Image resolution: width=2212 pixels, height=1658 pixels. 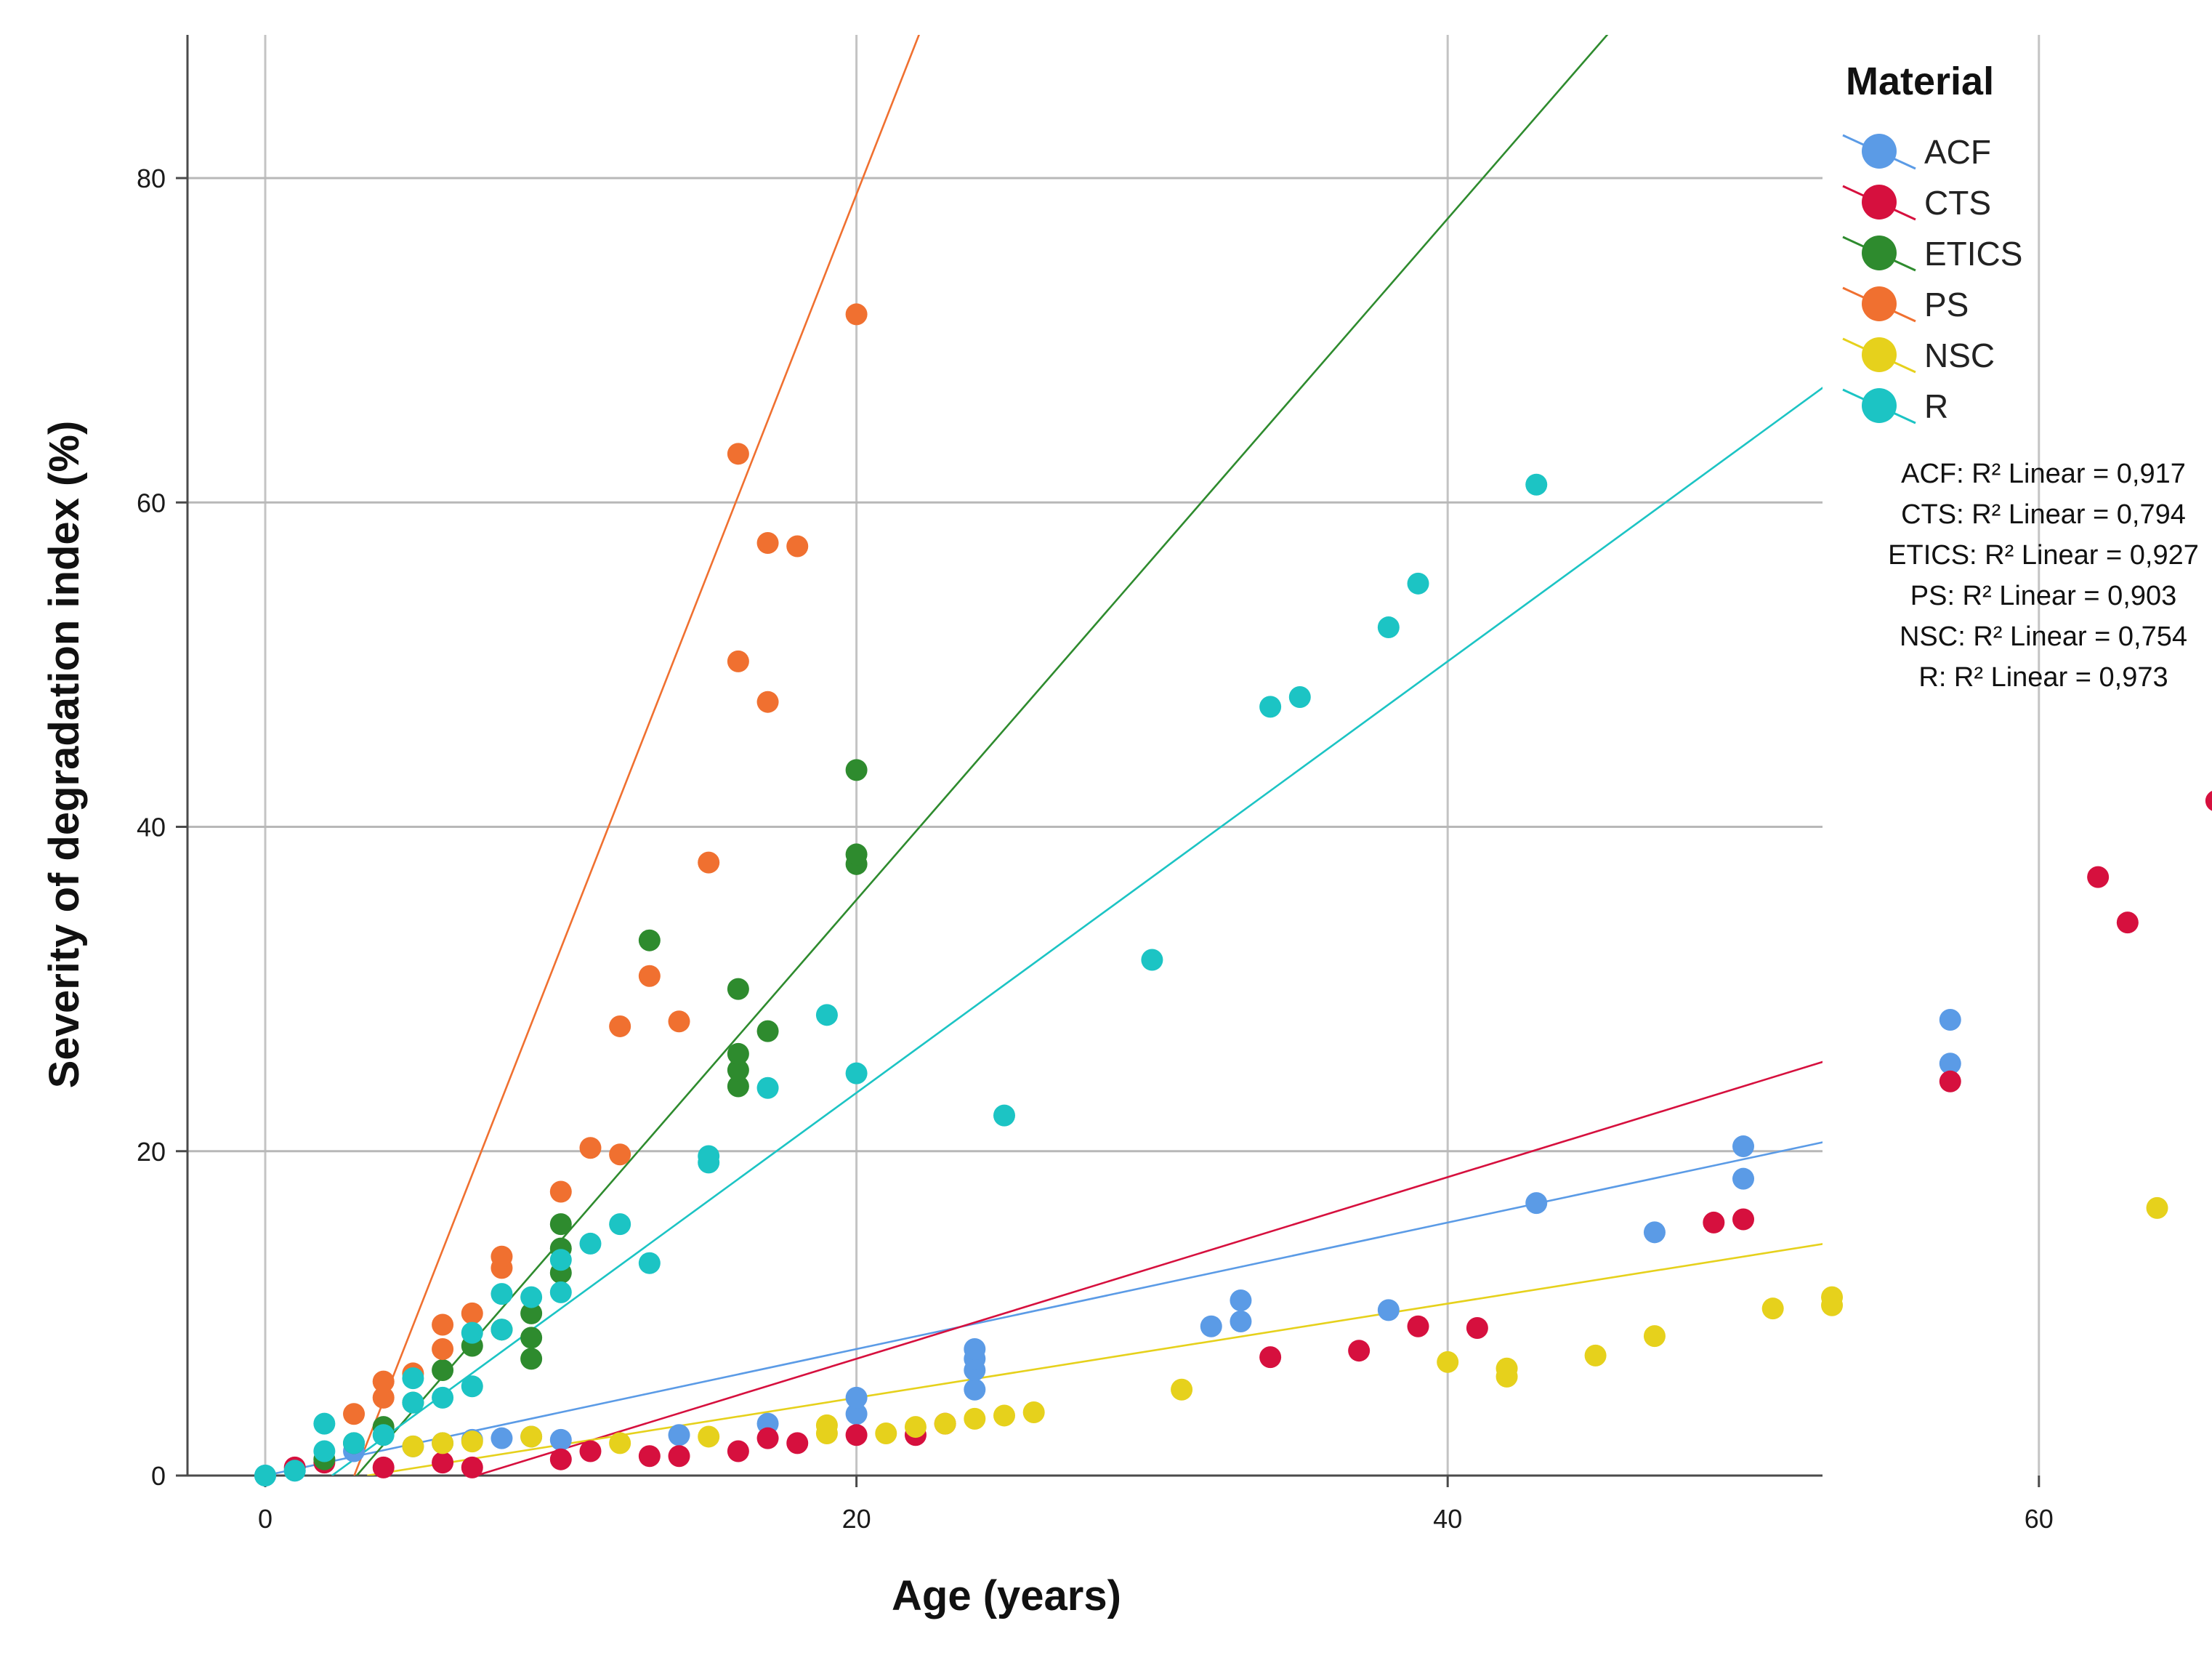 I want to click on x-tick-label: 20, so click(x=856, y=1519).